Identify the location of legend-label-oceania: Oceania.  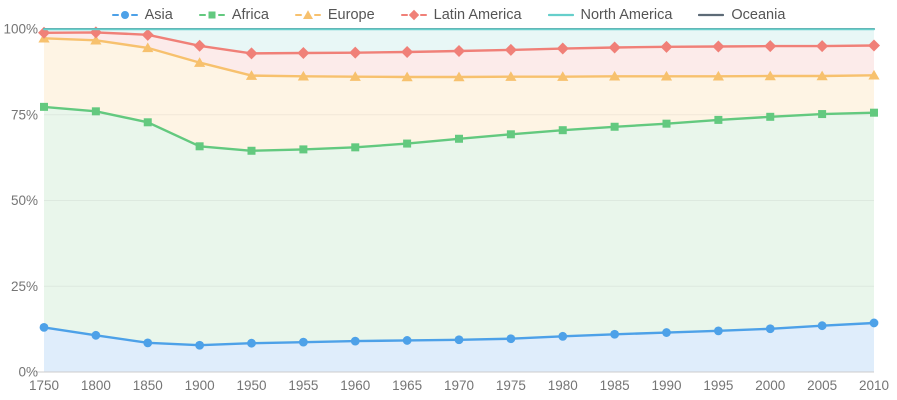
(758, 14).